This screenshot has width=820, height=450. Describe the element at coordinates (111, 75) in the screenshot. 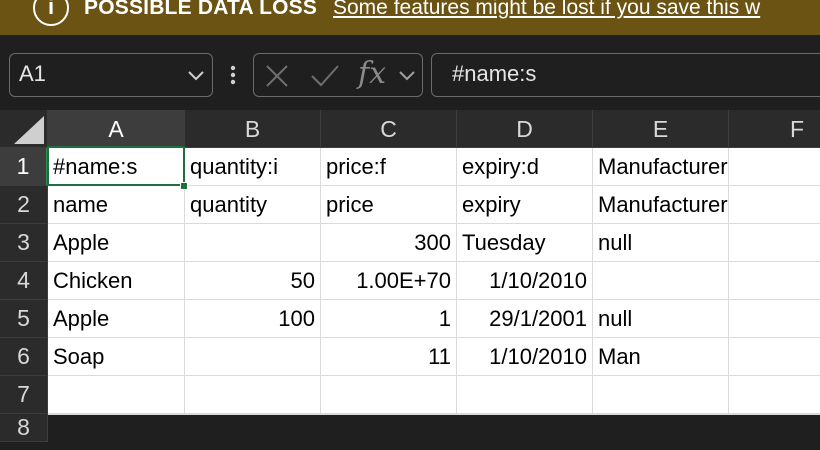

I see `name-box: A1` at that location.